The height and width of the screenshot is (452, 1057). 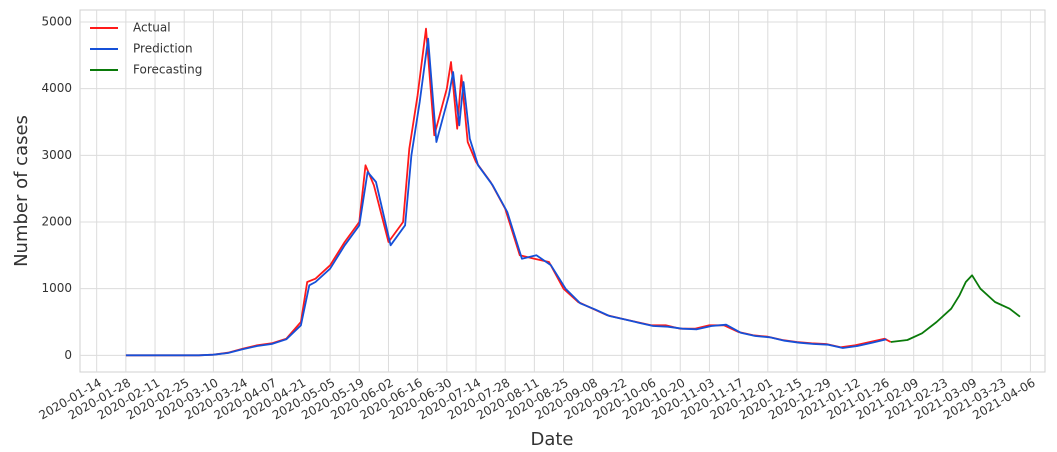 I want to click on y-tick-label: 2000, so click(x=56, y=222).